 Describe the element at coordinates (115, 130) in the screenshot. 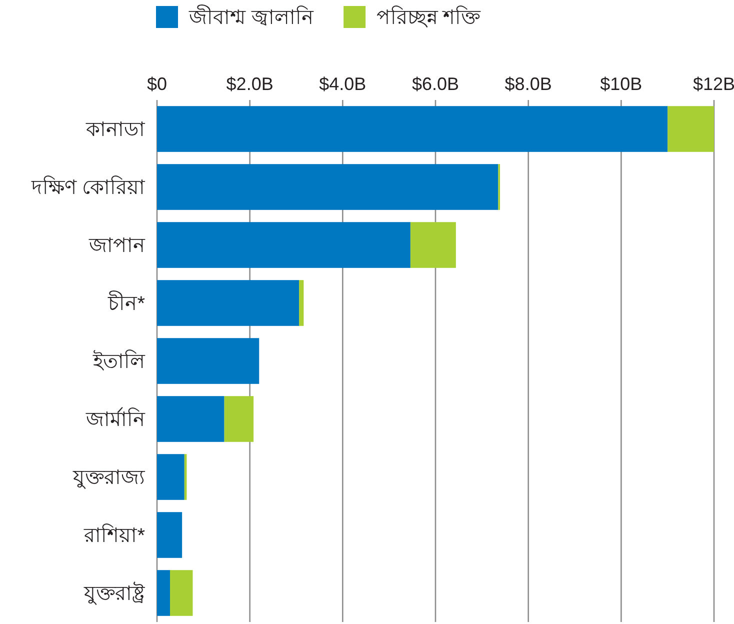

I see `y-tick-label: কানাডা` at that location.